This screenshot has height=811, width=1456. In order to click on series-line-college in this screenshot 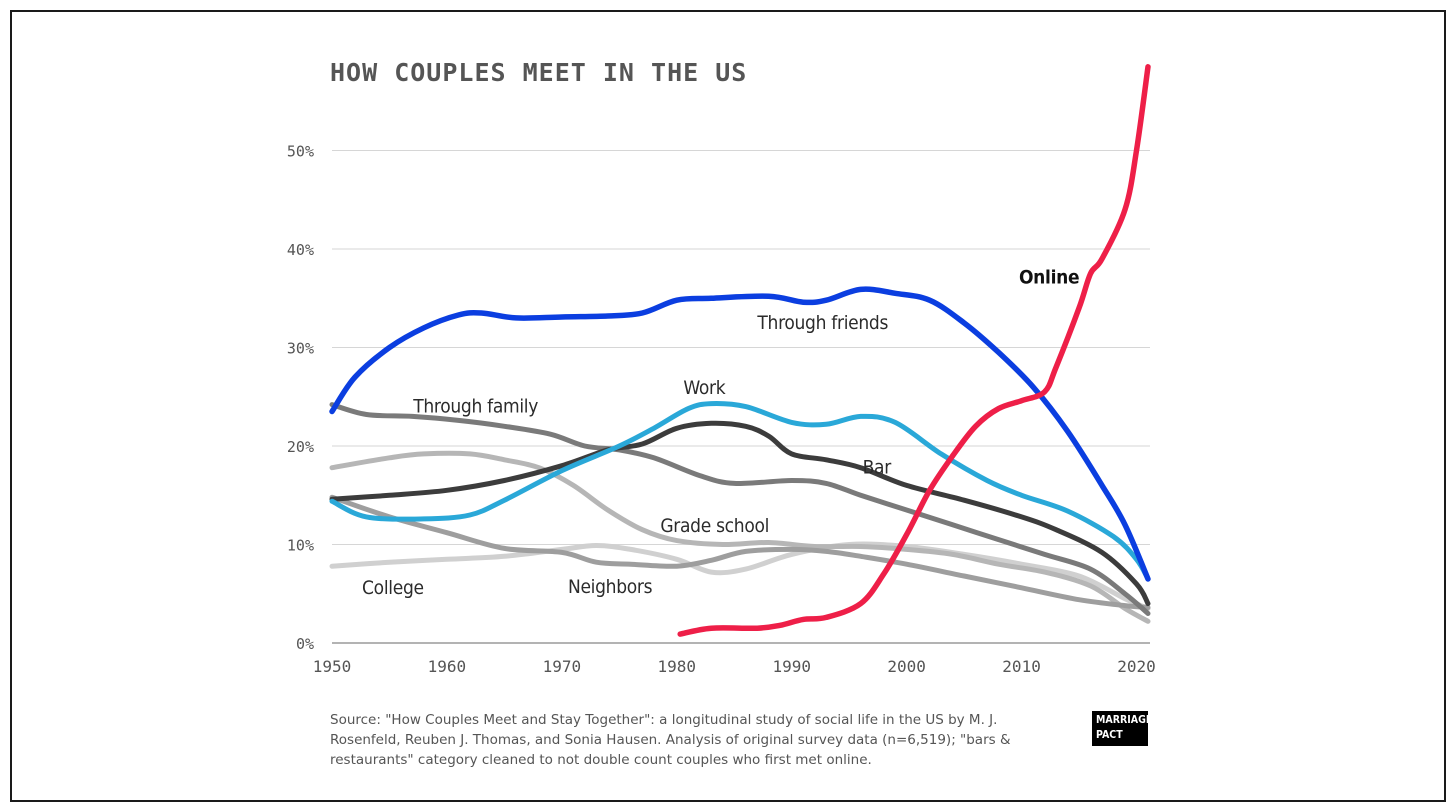, I will do `click(740, 576)`.